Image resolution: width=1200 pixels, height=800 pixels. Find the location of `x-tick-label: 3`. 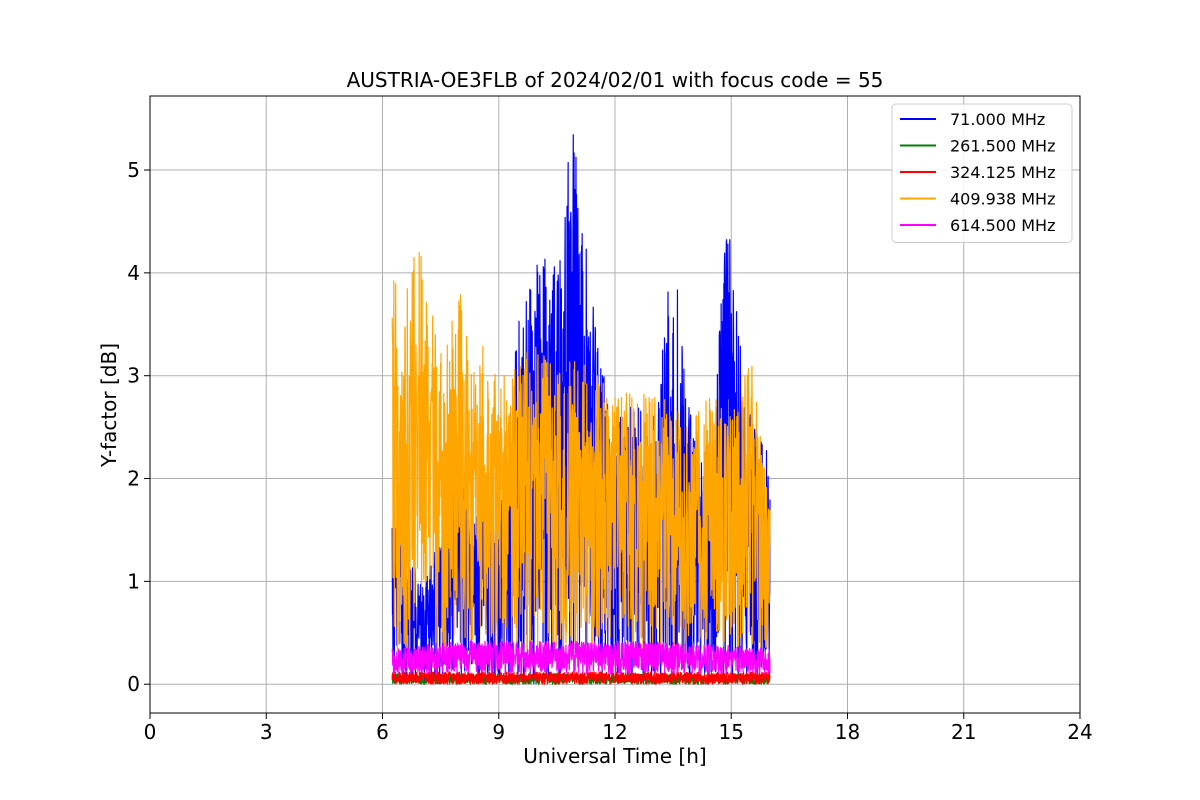

x-tick-label: 3 is located at coordinates (266, 732).